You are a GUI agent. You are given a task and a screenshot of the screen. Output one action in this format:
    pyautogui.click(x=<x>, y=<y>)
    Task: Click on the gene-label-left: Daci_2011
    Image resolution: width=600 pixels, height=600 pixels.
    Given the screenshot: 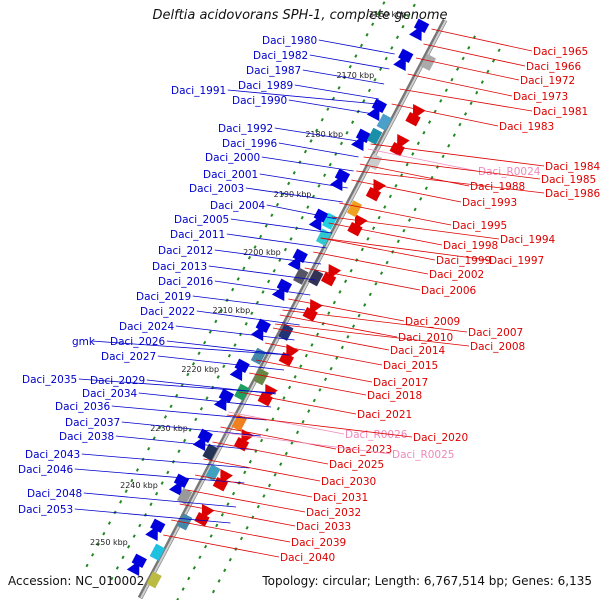 What is the action you would take?
    pyautogui.click(x=197, y=235)
    